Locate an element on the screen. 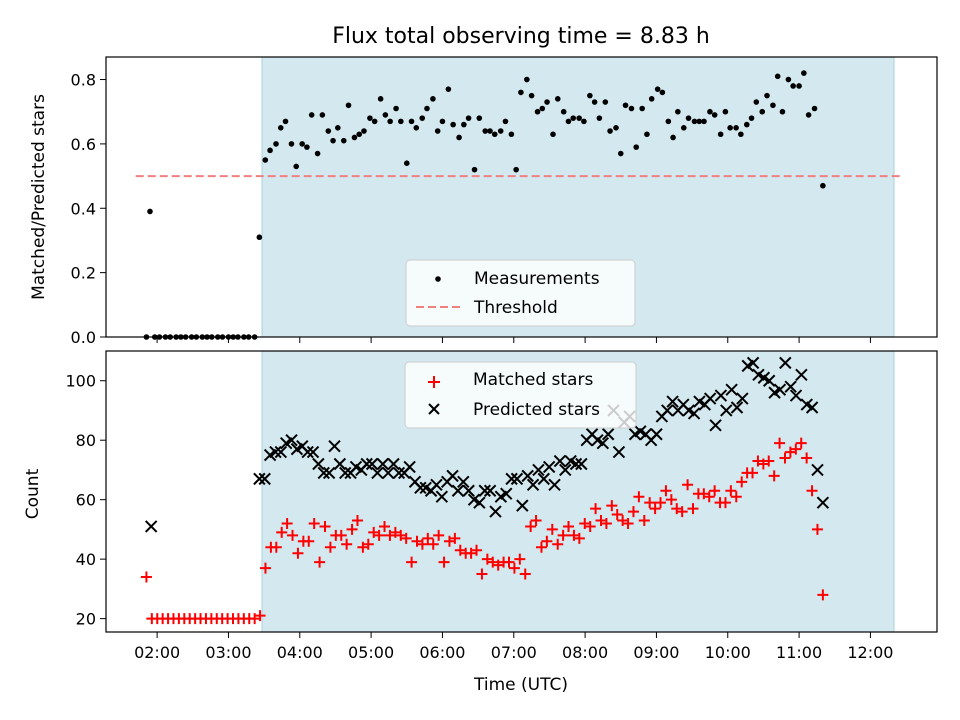  legend-matched-label: Matched stars is located at coordinates (533, 380).